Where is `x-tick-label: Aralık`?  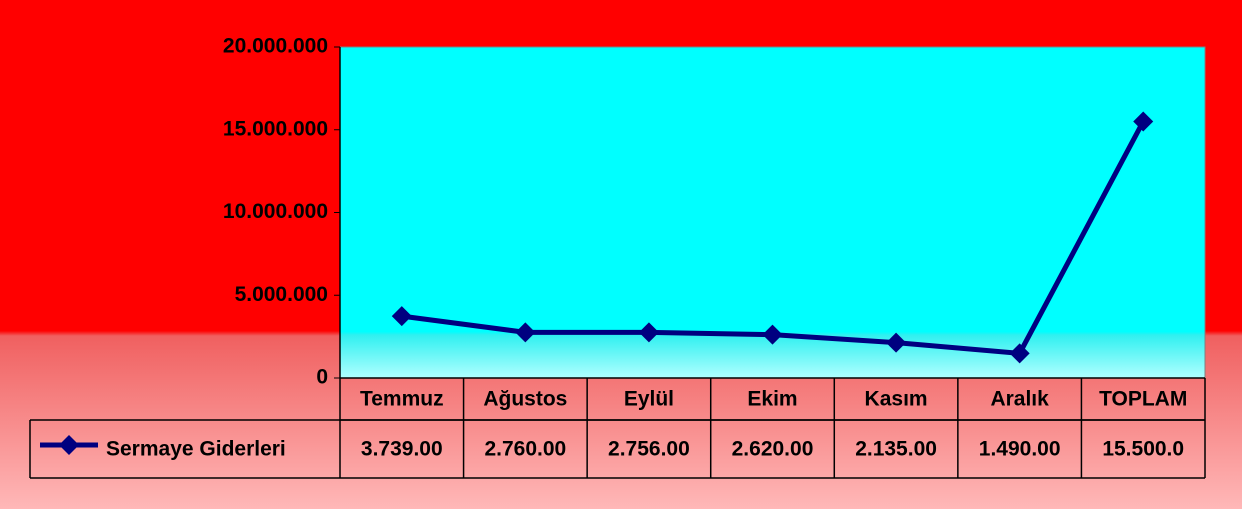
x-tick-label: Aralık is located at coordinates (1019, 399).